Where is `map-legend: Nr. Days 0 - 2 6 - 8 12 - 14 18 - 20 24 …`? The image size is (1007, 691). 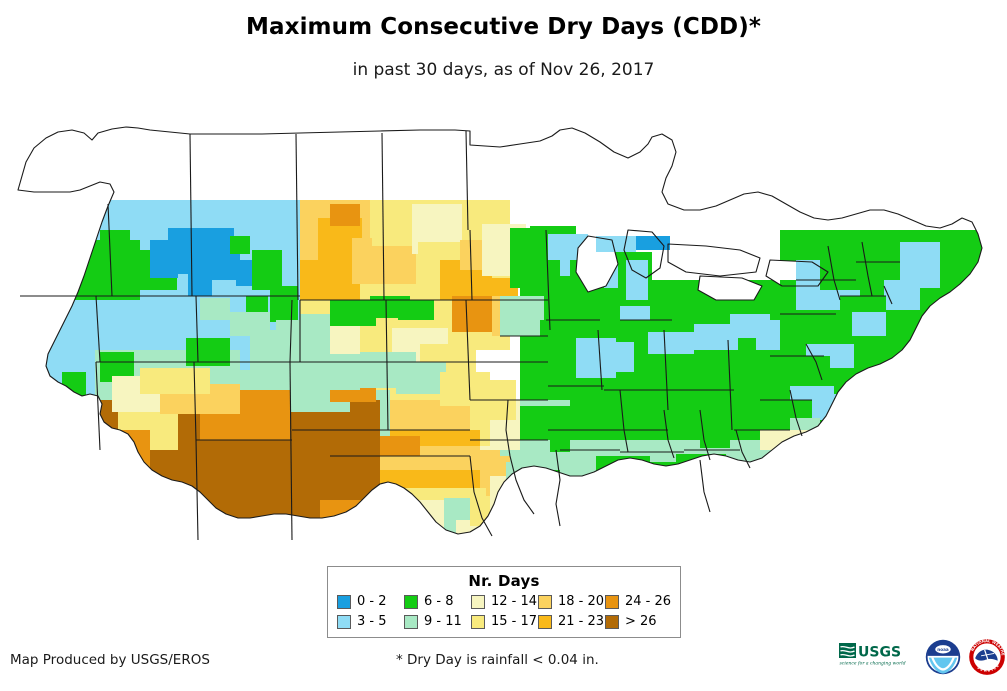 map-legend: Nr. Days 0 - 2 6 - 8 12 - 14 18 - 20 24 … is located at coordinates (504, 602).